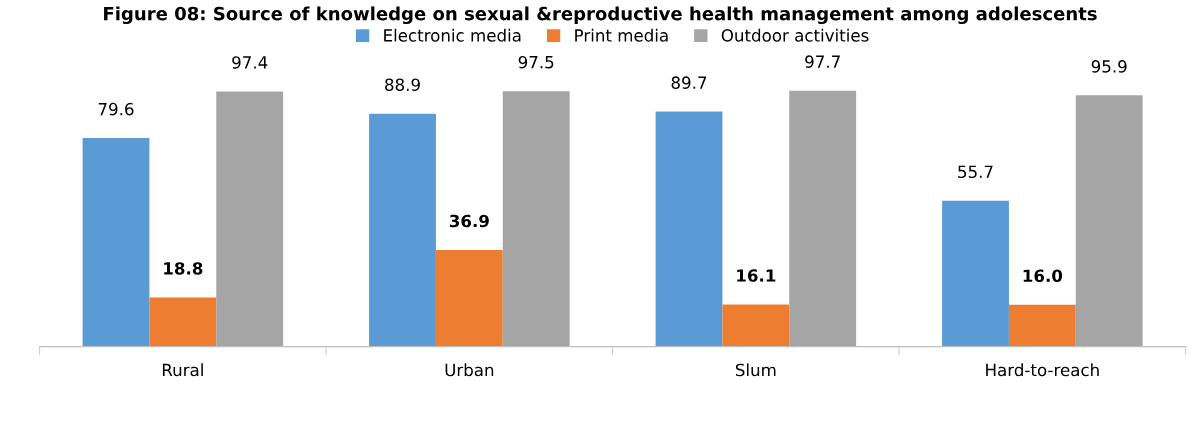 Image resolution: width=1200 pixels, height=428 pixels. What do you see at coordinates (756, 275) in the screenshot?
I see `data-label: 16.1` at bounding box center [756, 275].